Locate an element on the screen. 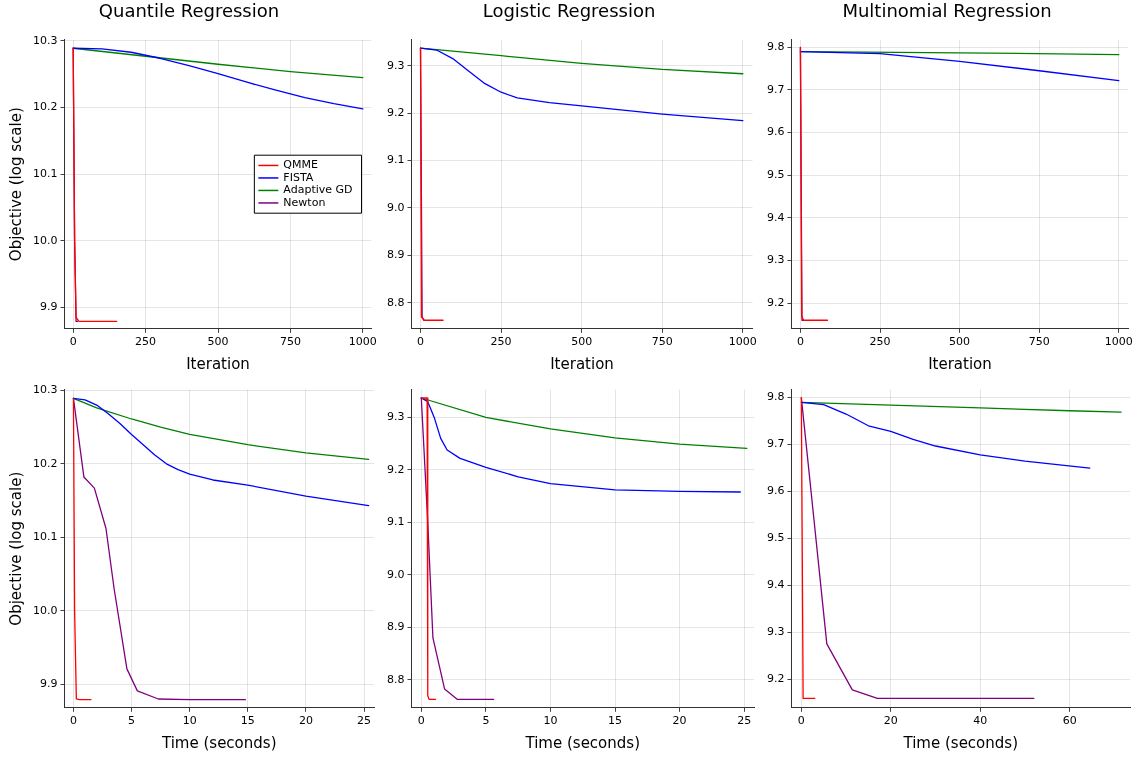 This screenshot has width=1136, height=759. x-tick-label: 40 is located at coordinates (980, 721).